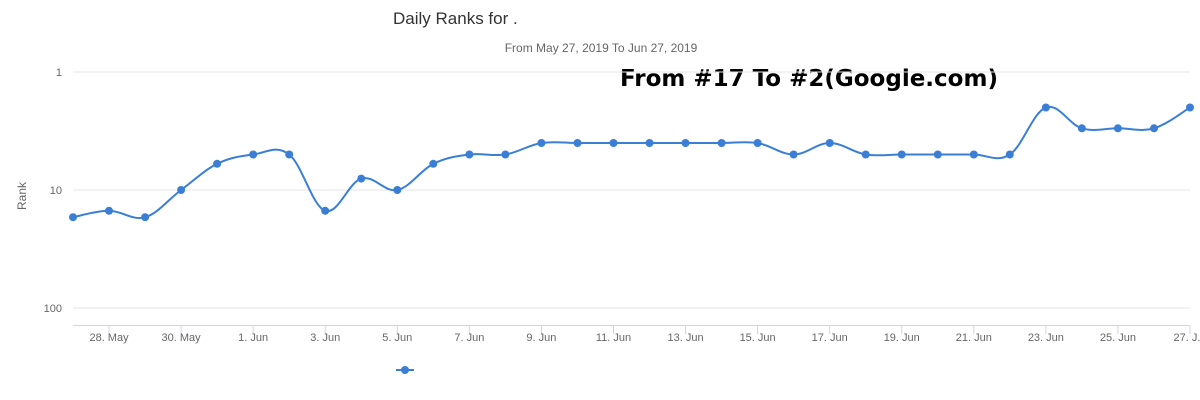 Image resolution: width=1200 pixels, height=400 pixels. What do you see at coordinates (325, 338) in the screenshot?
I see `x-tick-label: 3. Jun` at bounding box center [325, 338].